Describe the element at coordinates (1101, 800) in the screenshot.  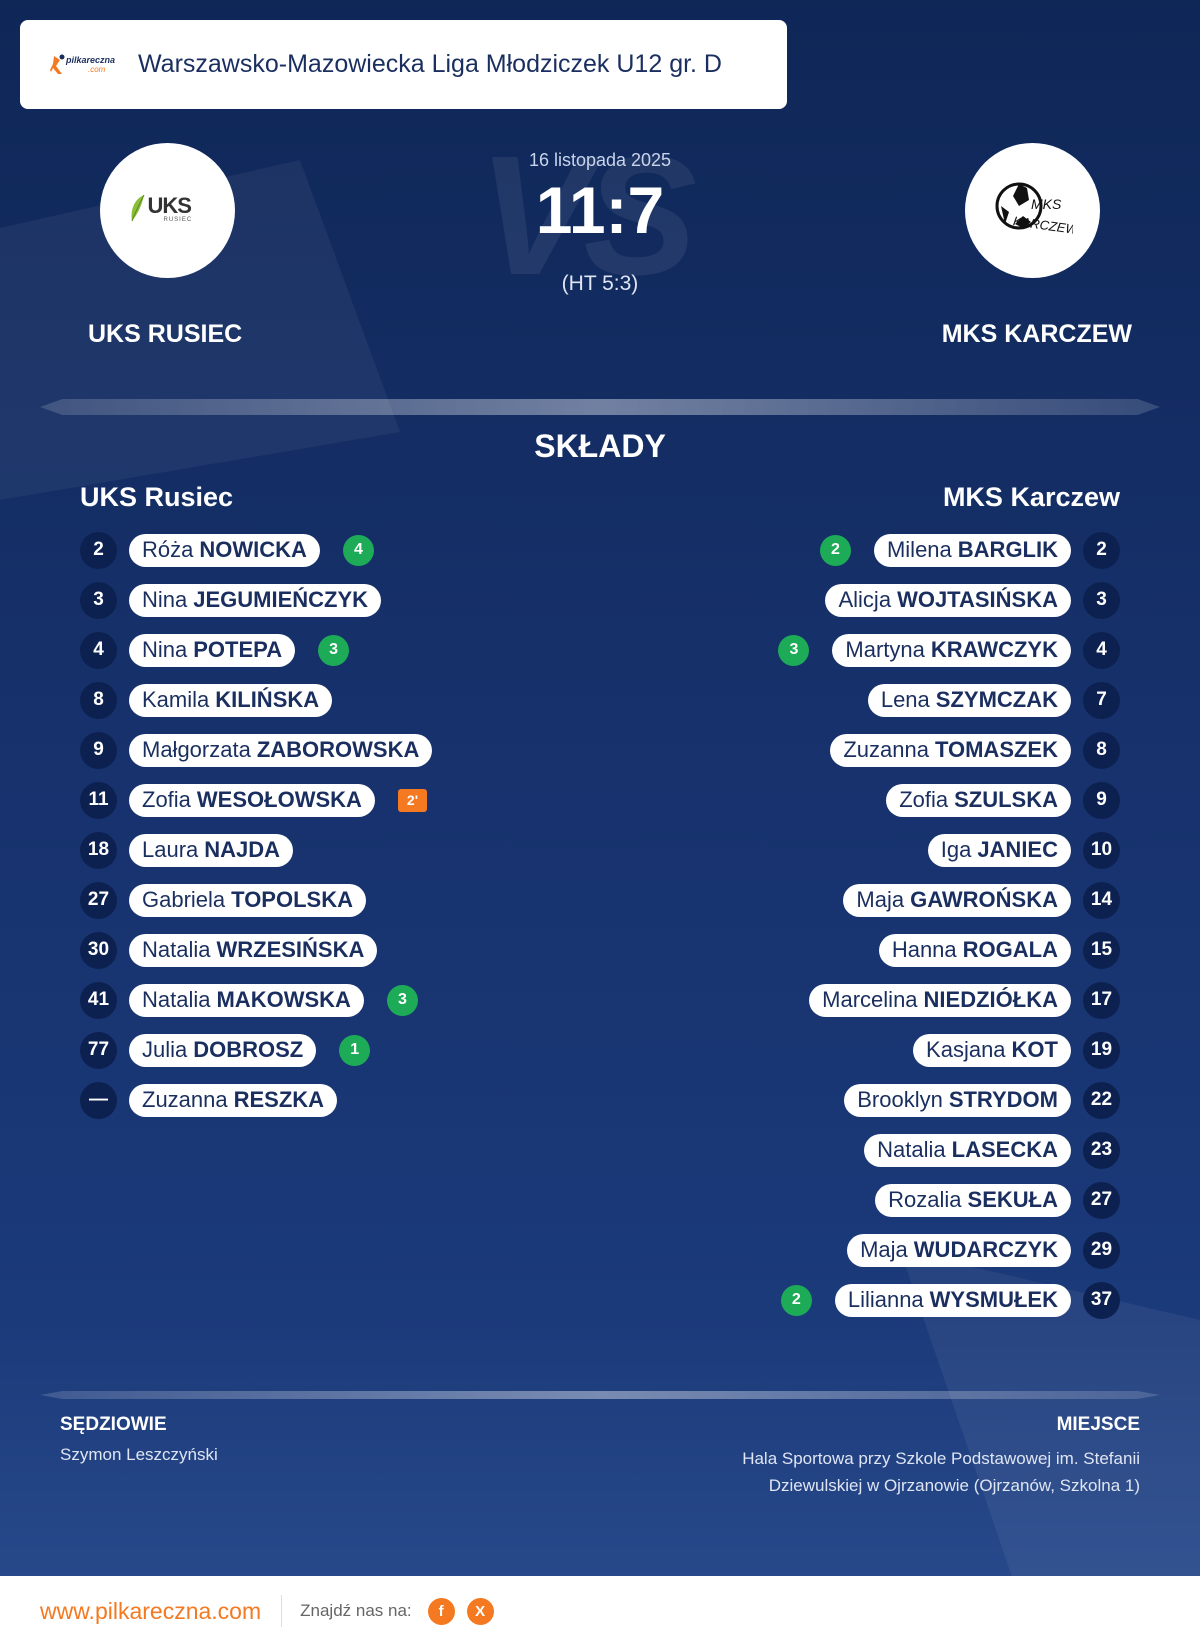
I see `player-number: 9` at that location.